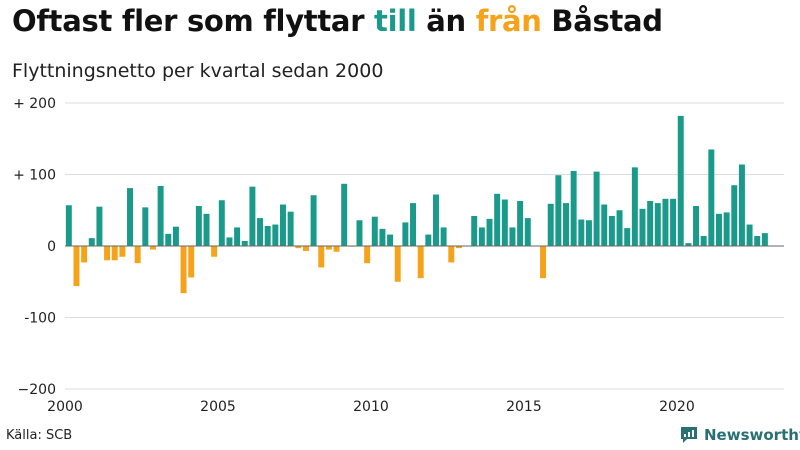 The image size is (800, 450). Describe the element at coordinates (40, 319) in the screenshot. I see `y-tick-label: -100` at that location.